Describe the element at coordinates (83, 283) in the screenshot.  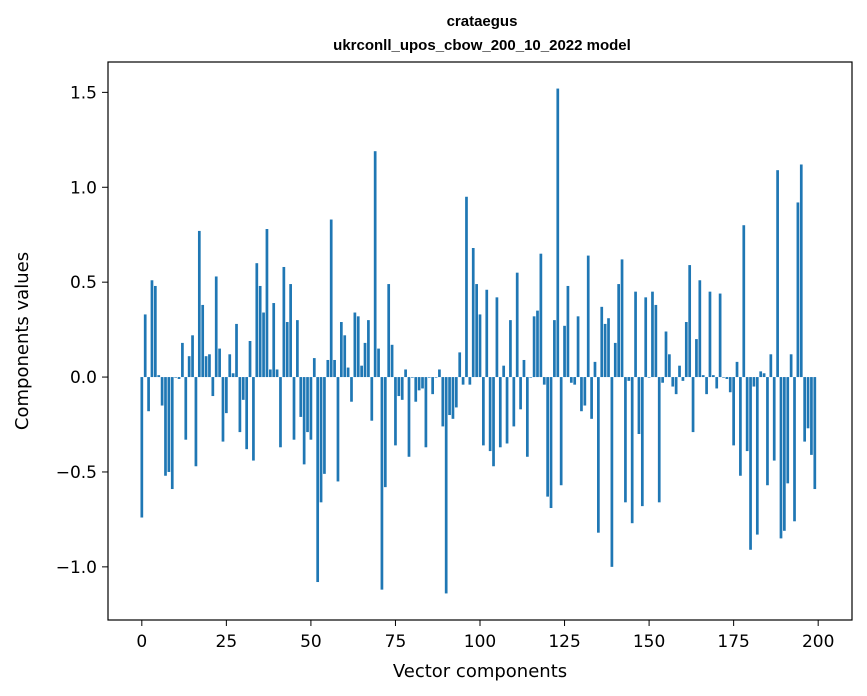
I see `y-tick-label: 0.5` at that location.